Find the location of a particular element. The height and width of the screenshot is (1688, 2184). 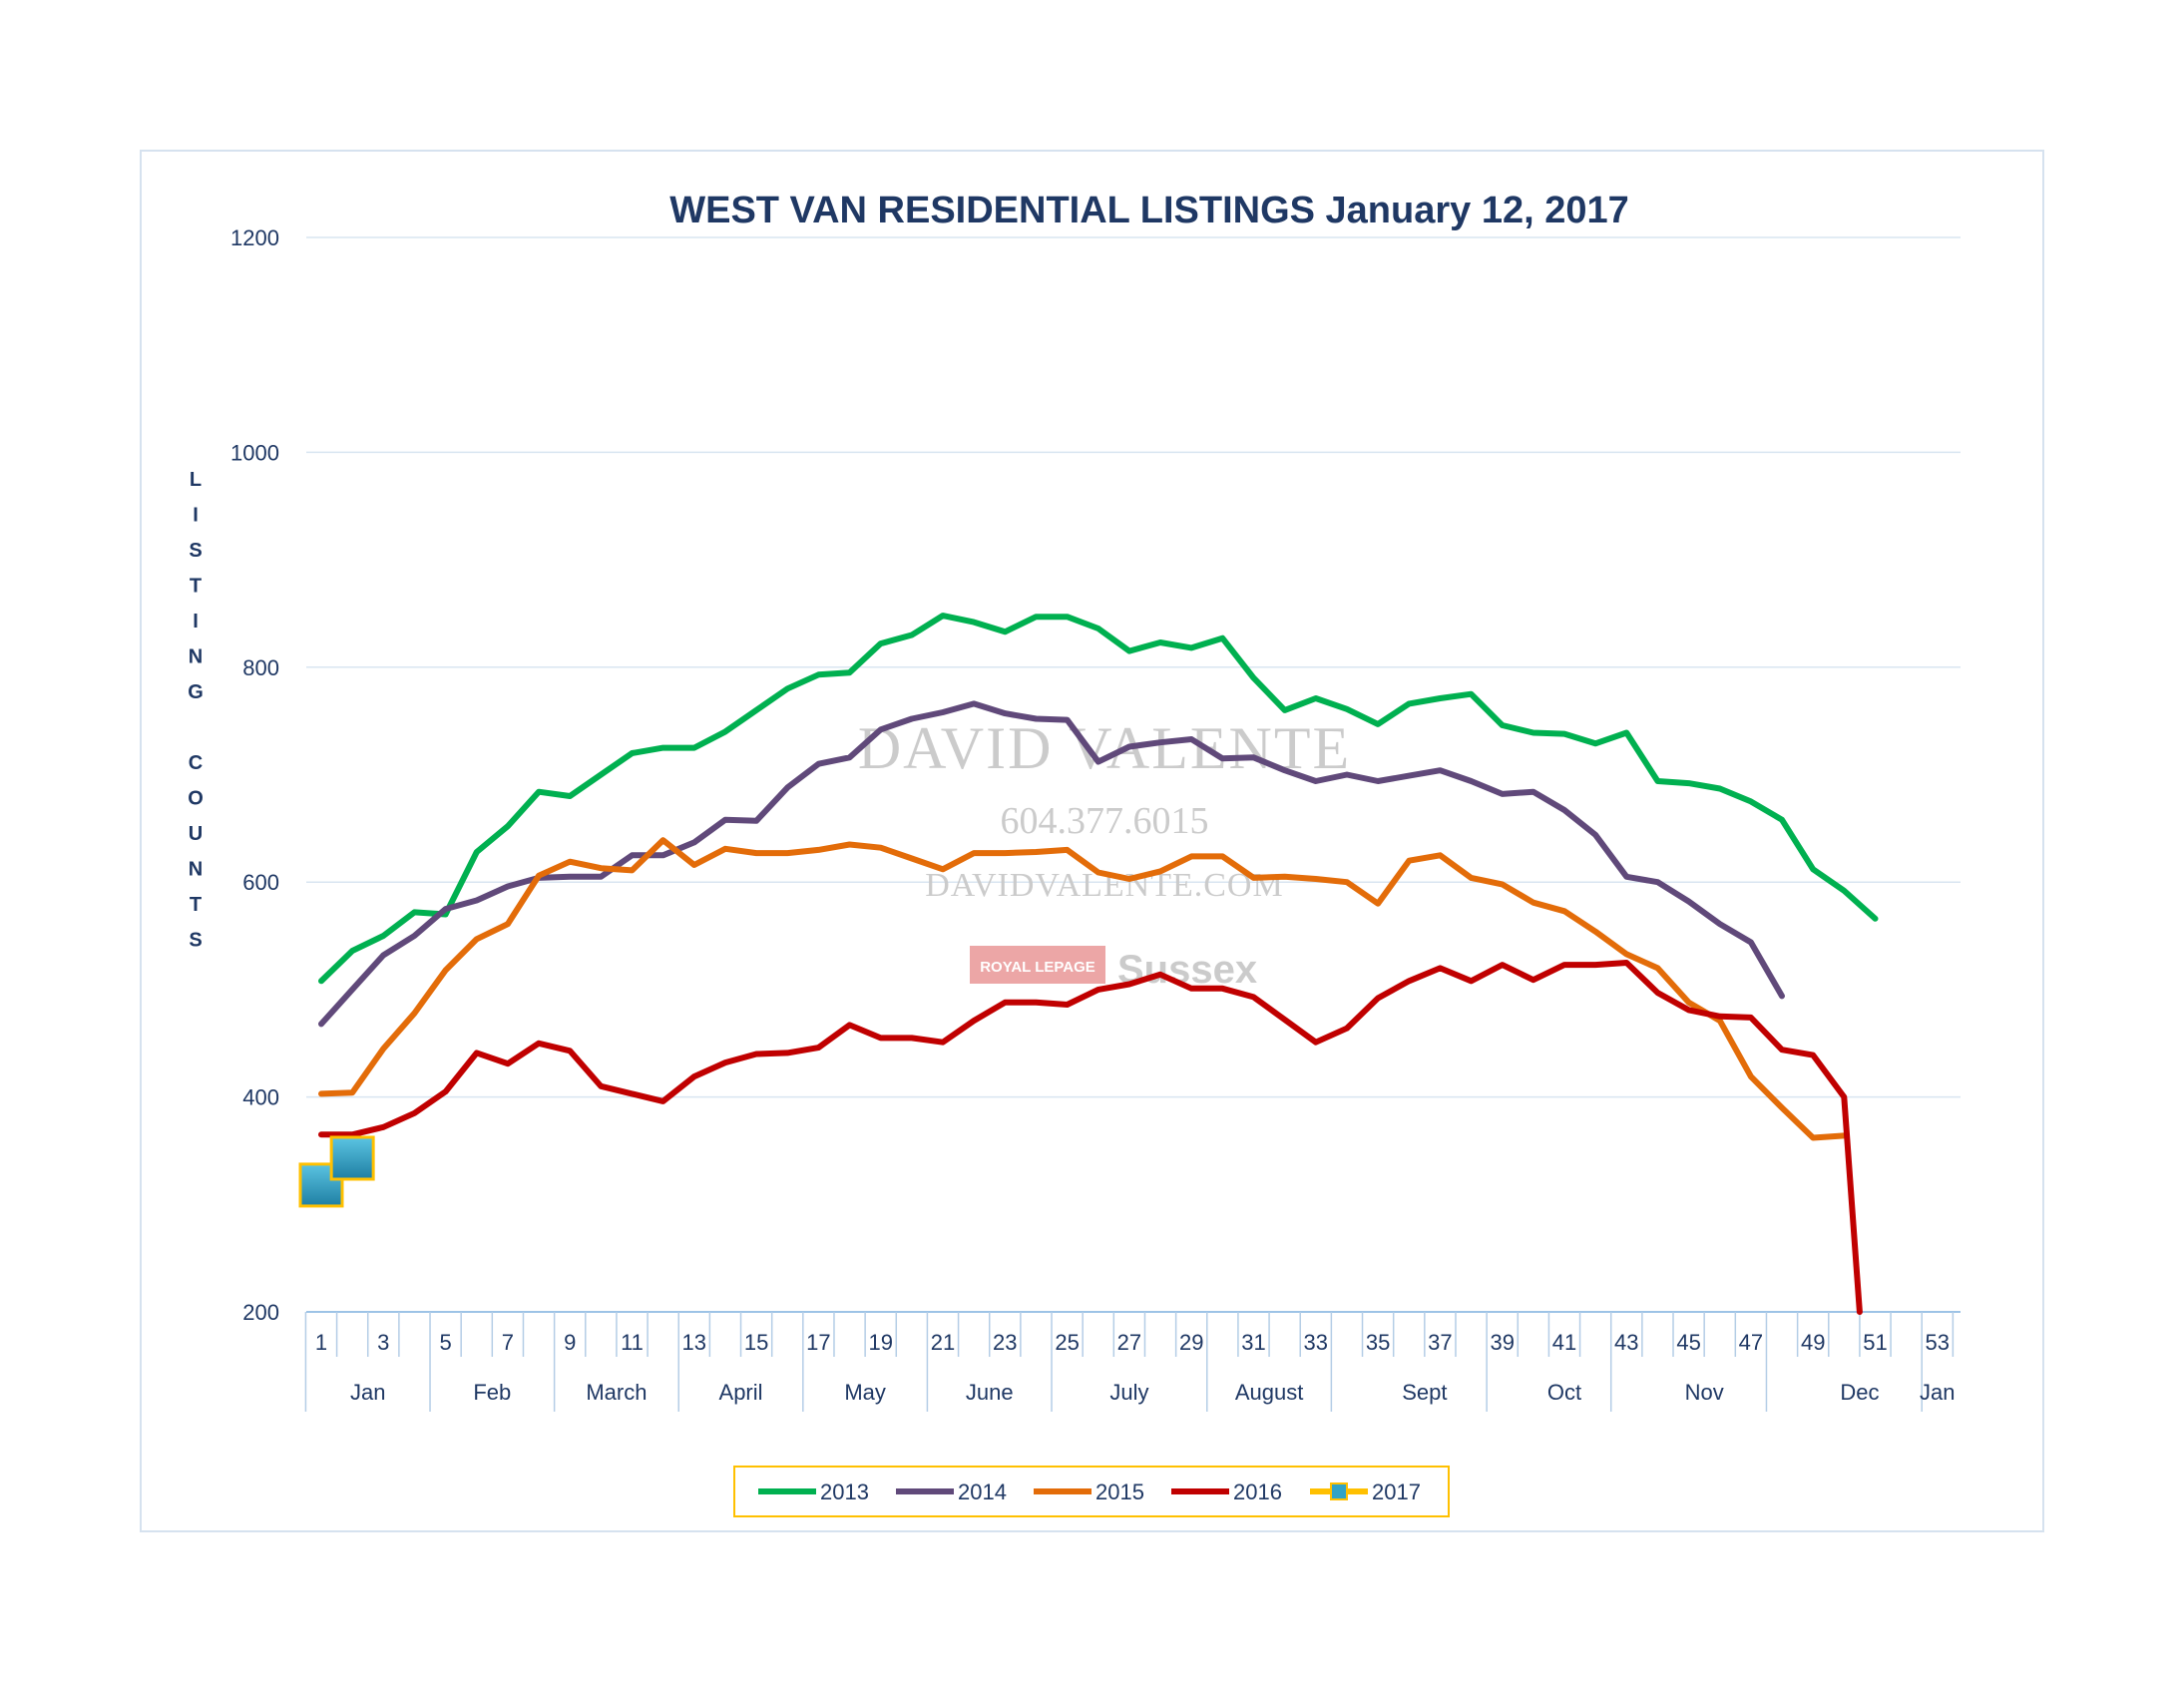

y-axis-label-letter: U is located at coordinates (196, 834).